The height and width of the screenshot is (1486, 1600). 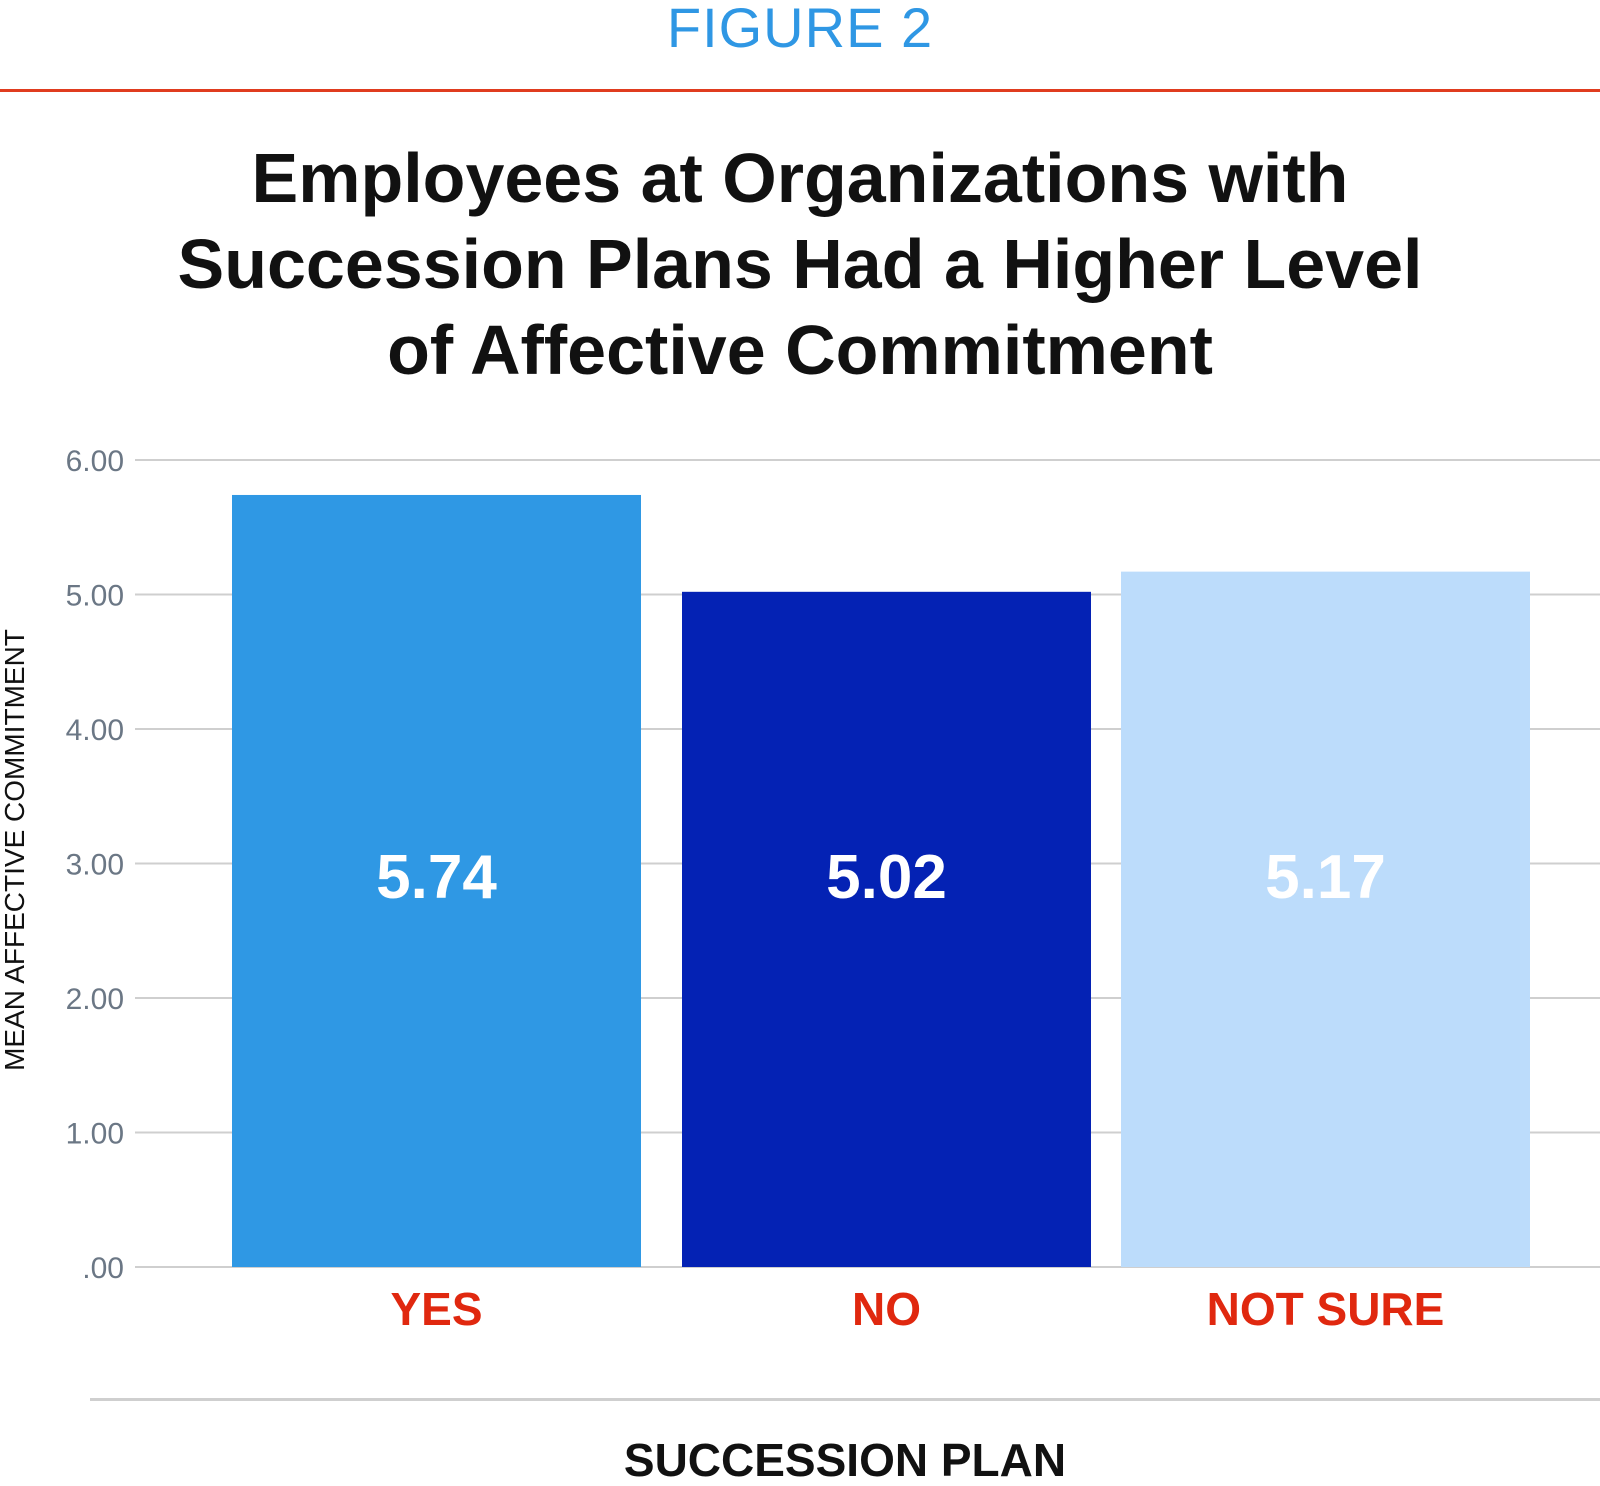 I want to click on category-labels: YES NO NOT SURE, so click(x=917, y=1309).